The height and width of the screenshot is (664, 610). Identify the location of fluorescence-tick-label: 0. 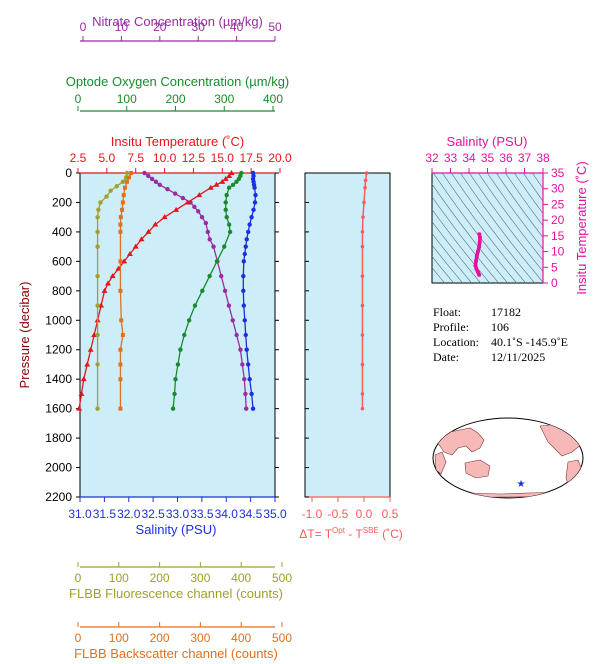
(78, 578).